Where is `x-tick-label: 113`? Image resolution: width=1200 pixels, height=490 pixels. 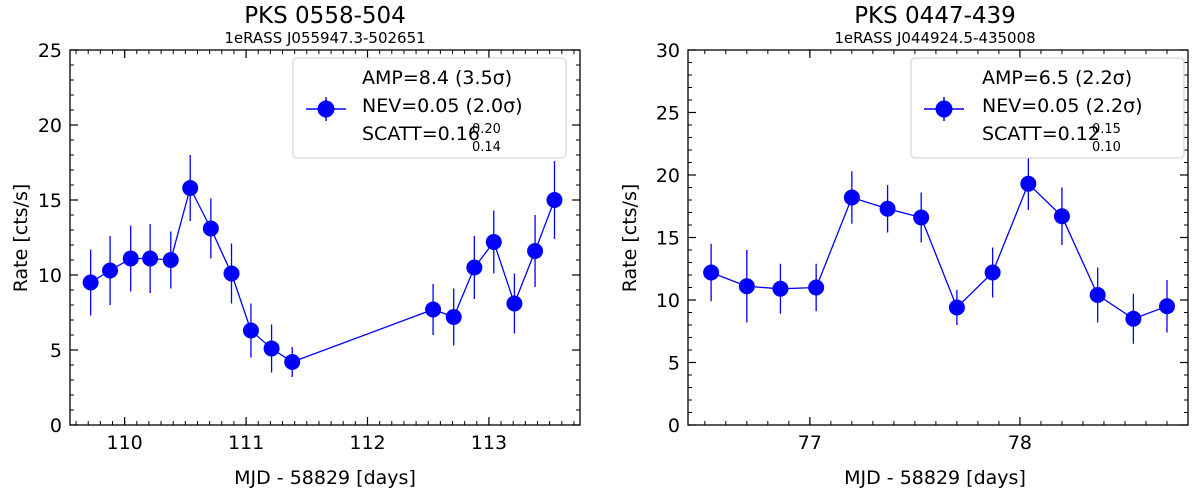 x-tick-label: 113 is located at coordinates (489, 443).